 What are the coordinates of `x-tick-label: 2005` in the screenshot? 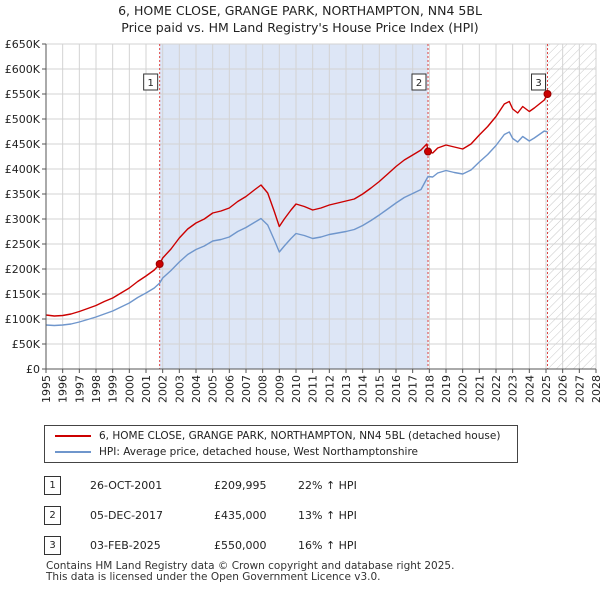 It's located at (213, 389).